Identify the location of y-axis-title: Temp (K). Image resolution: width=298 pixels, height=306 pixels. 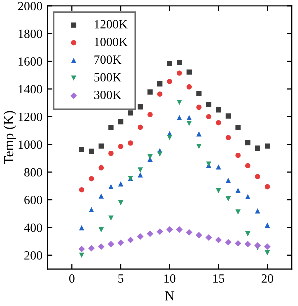
(10, 138).